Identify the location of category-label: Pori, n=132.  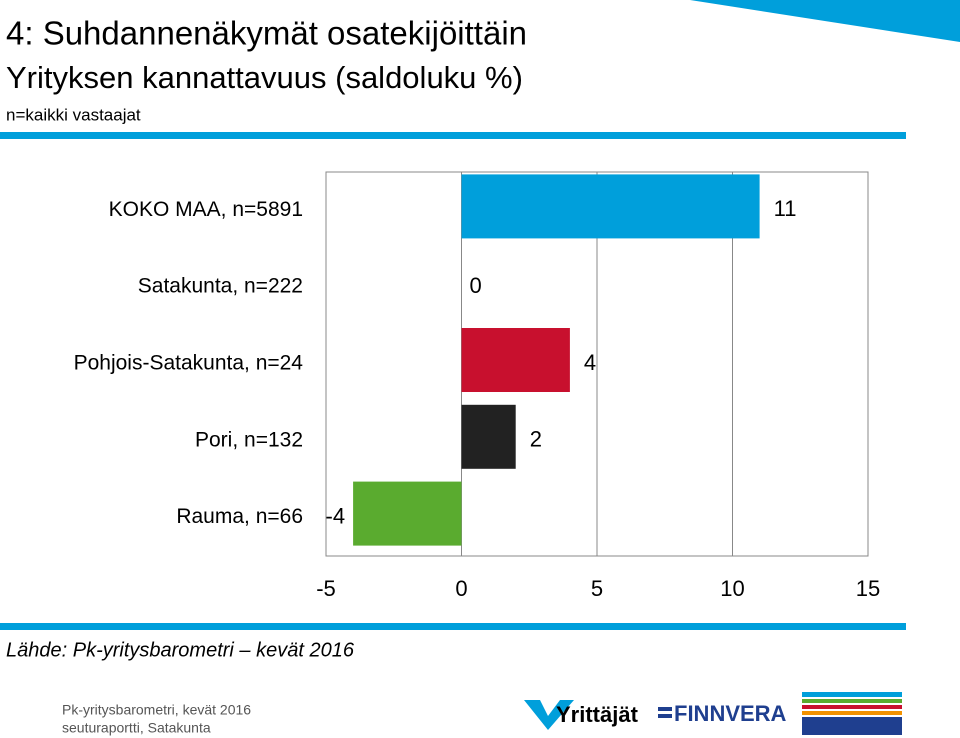
(249, 439).